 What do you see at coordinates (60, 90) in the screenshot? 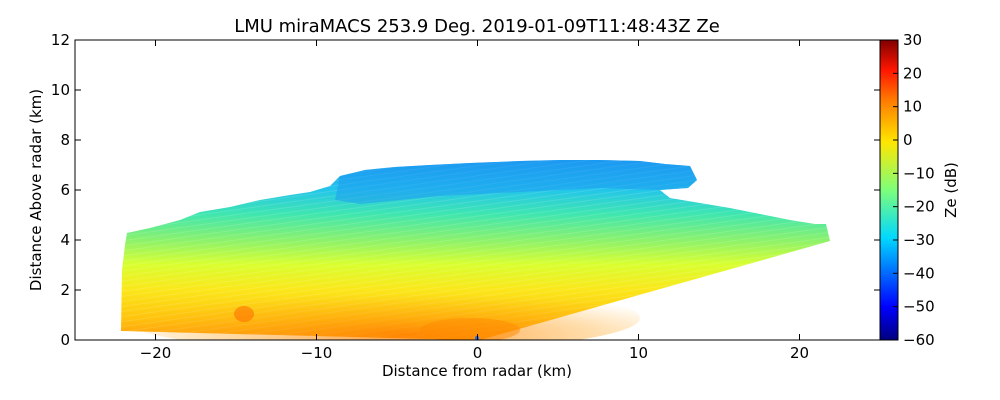
I see `y-tick-label: 10` at bounding box center [60, 90].